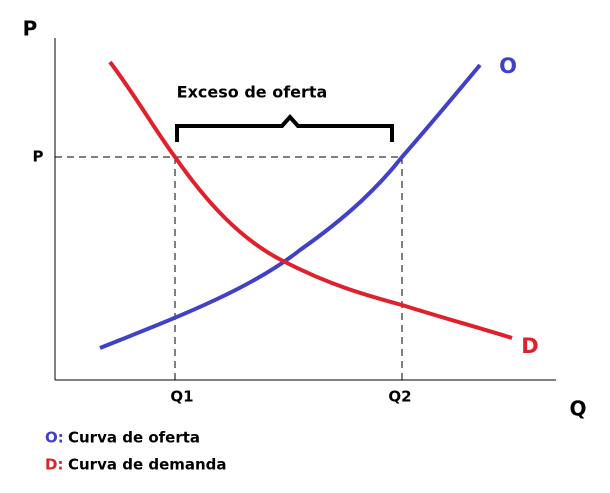 The image size is (610, 493). What do you see at coordinates (181, 397) in the screenshot?
I see `quantity-label: Q1` at bounding box center [181, 397].